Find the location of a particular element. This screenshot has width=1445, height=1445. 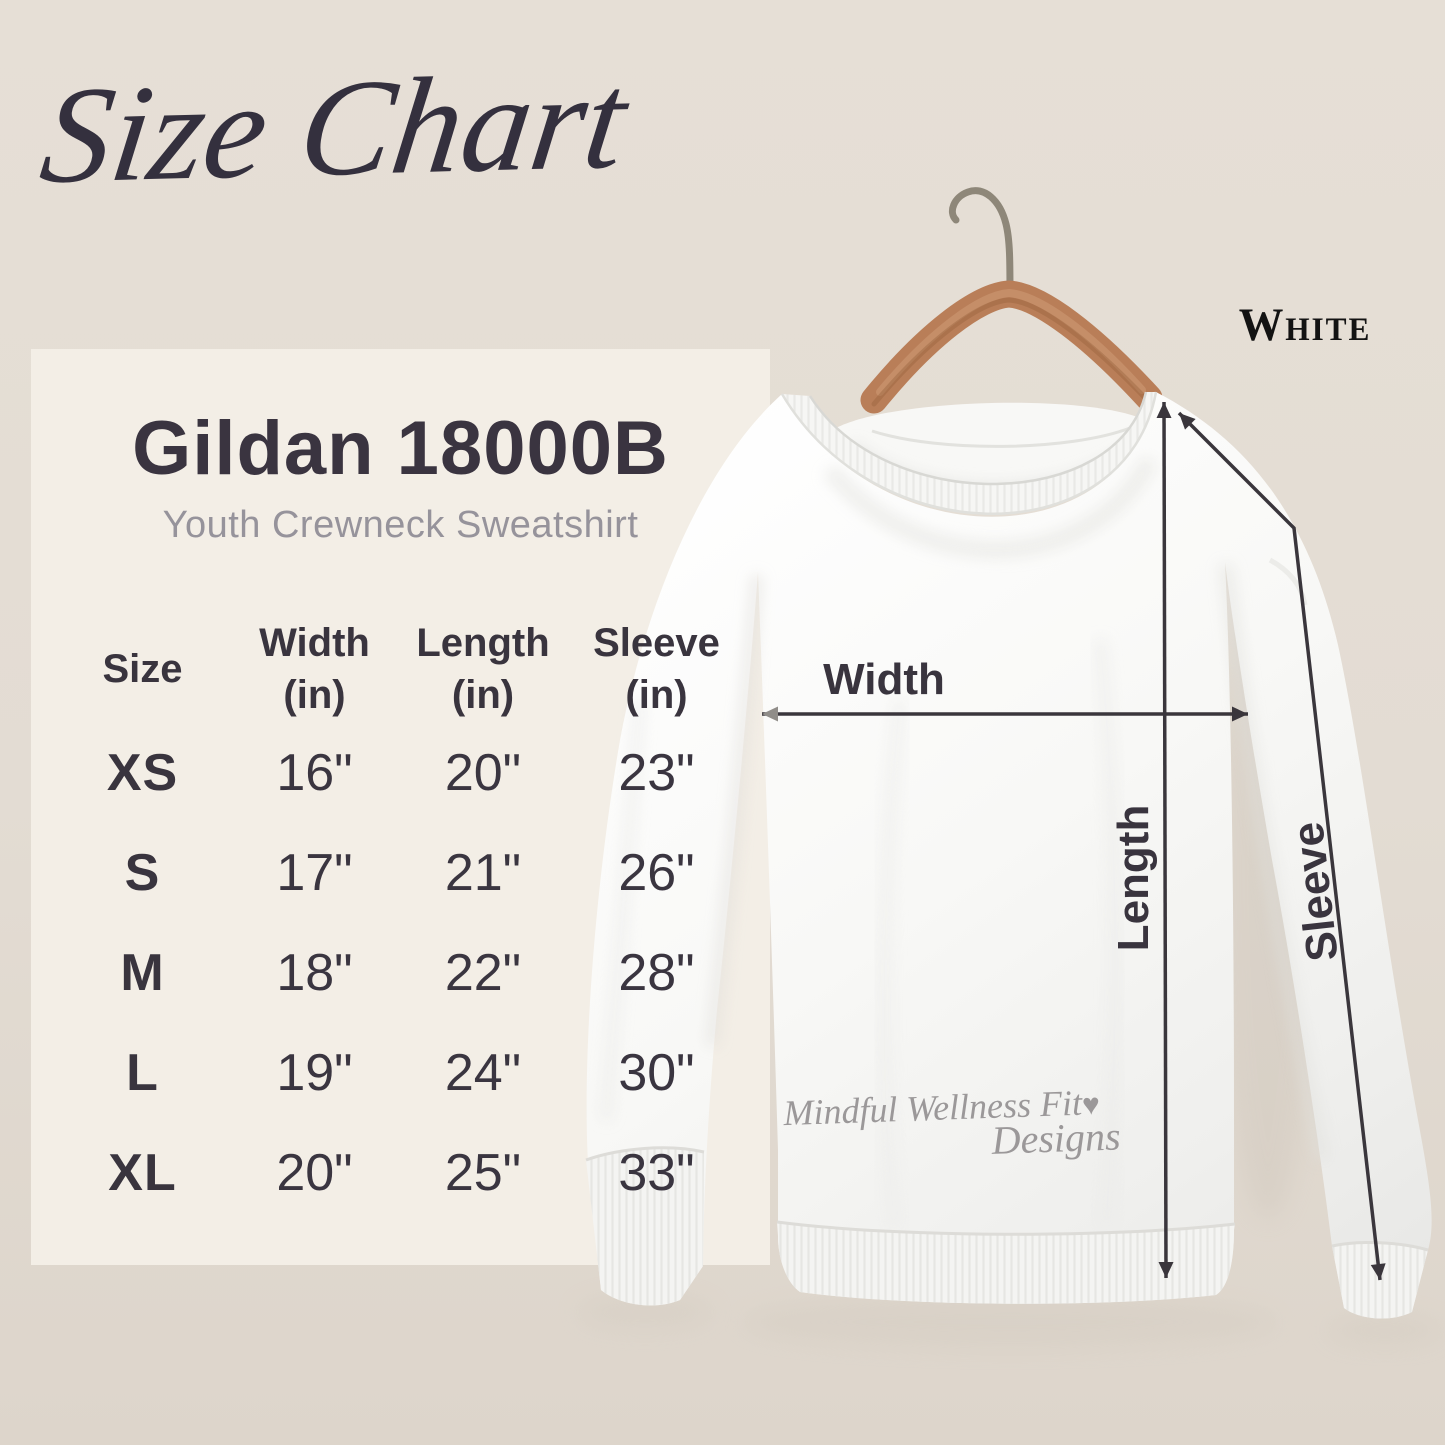

table-cell-length: 20" is located at coordinates (483, 773).